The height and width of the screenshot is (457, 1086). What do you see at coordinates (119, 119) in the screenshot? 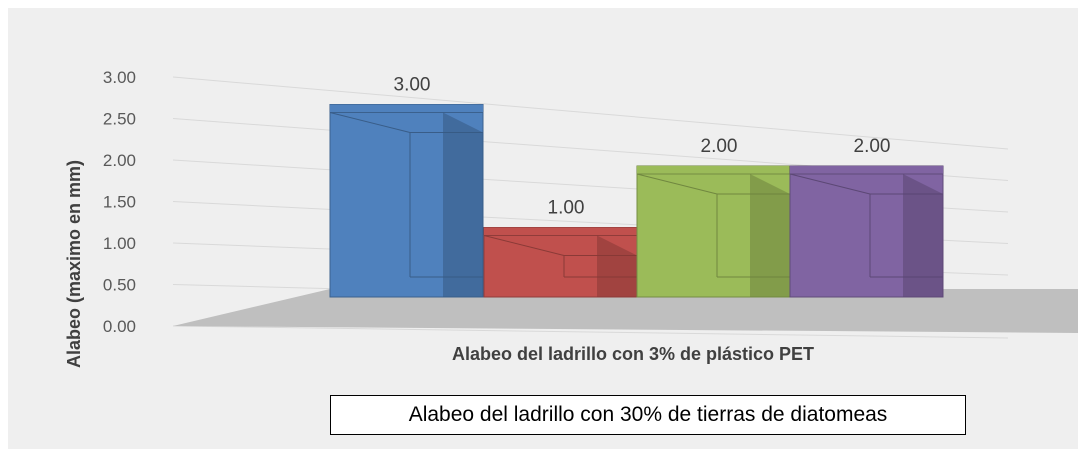
I see `y-tick-label: 2.50` at bounding box center [119, 119].